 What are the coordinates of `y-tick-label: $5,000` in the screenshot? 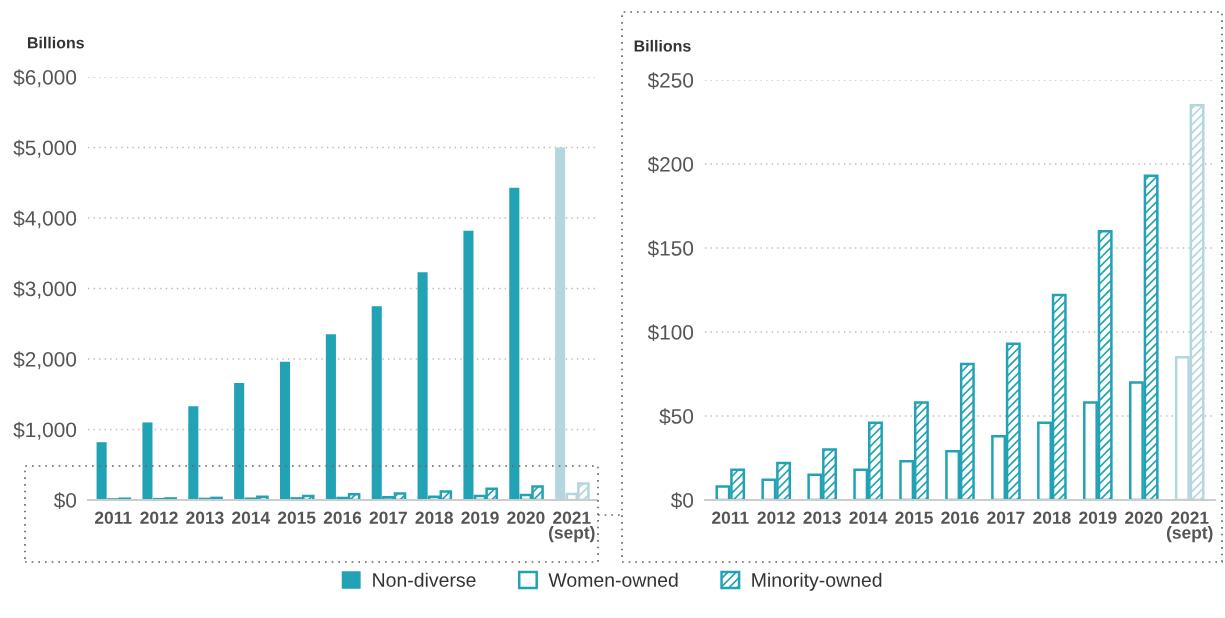 It's located at (45, 148).